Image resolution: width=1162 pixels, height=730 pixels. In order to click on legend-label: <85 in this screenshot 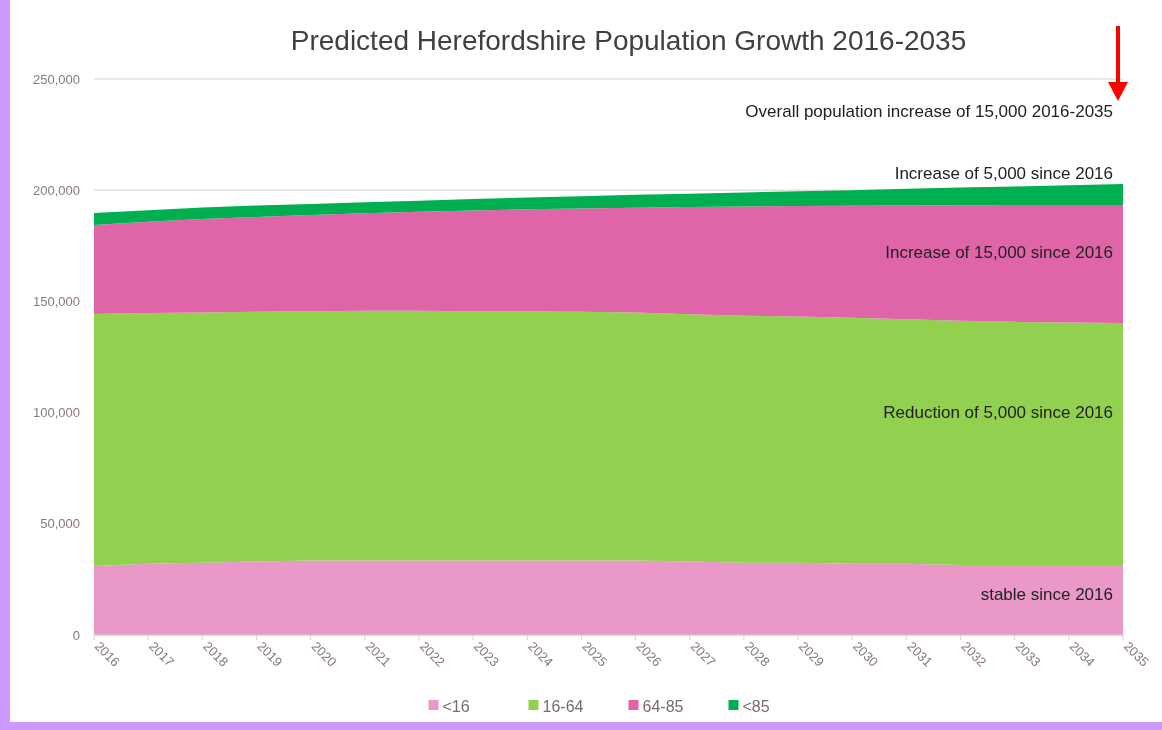, I will do `click(756, 706)`.